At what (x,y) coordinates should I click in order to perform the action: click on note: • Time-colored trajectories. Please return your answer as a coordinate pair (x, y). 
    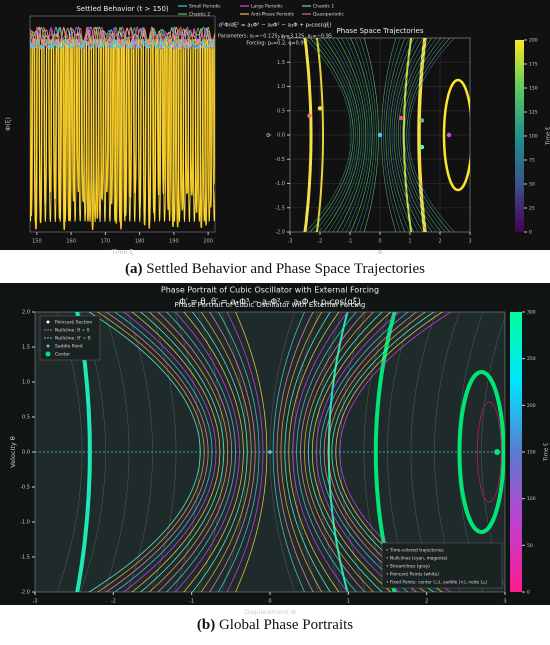
    Looking at the image, I should click on (415, 551).